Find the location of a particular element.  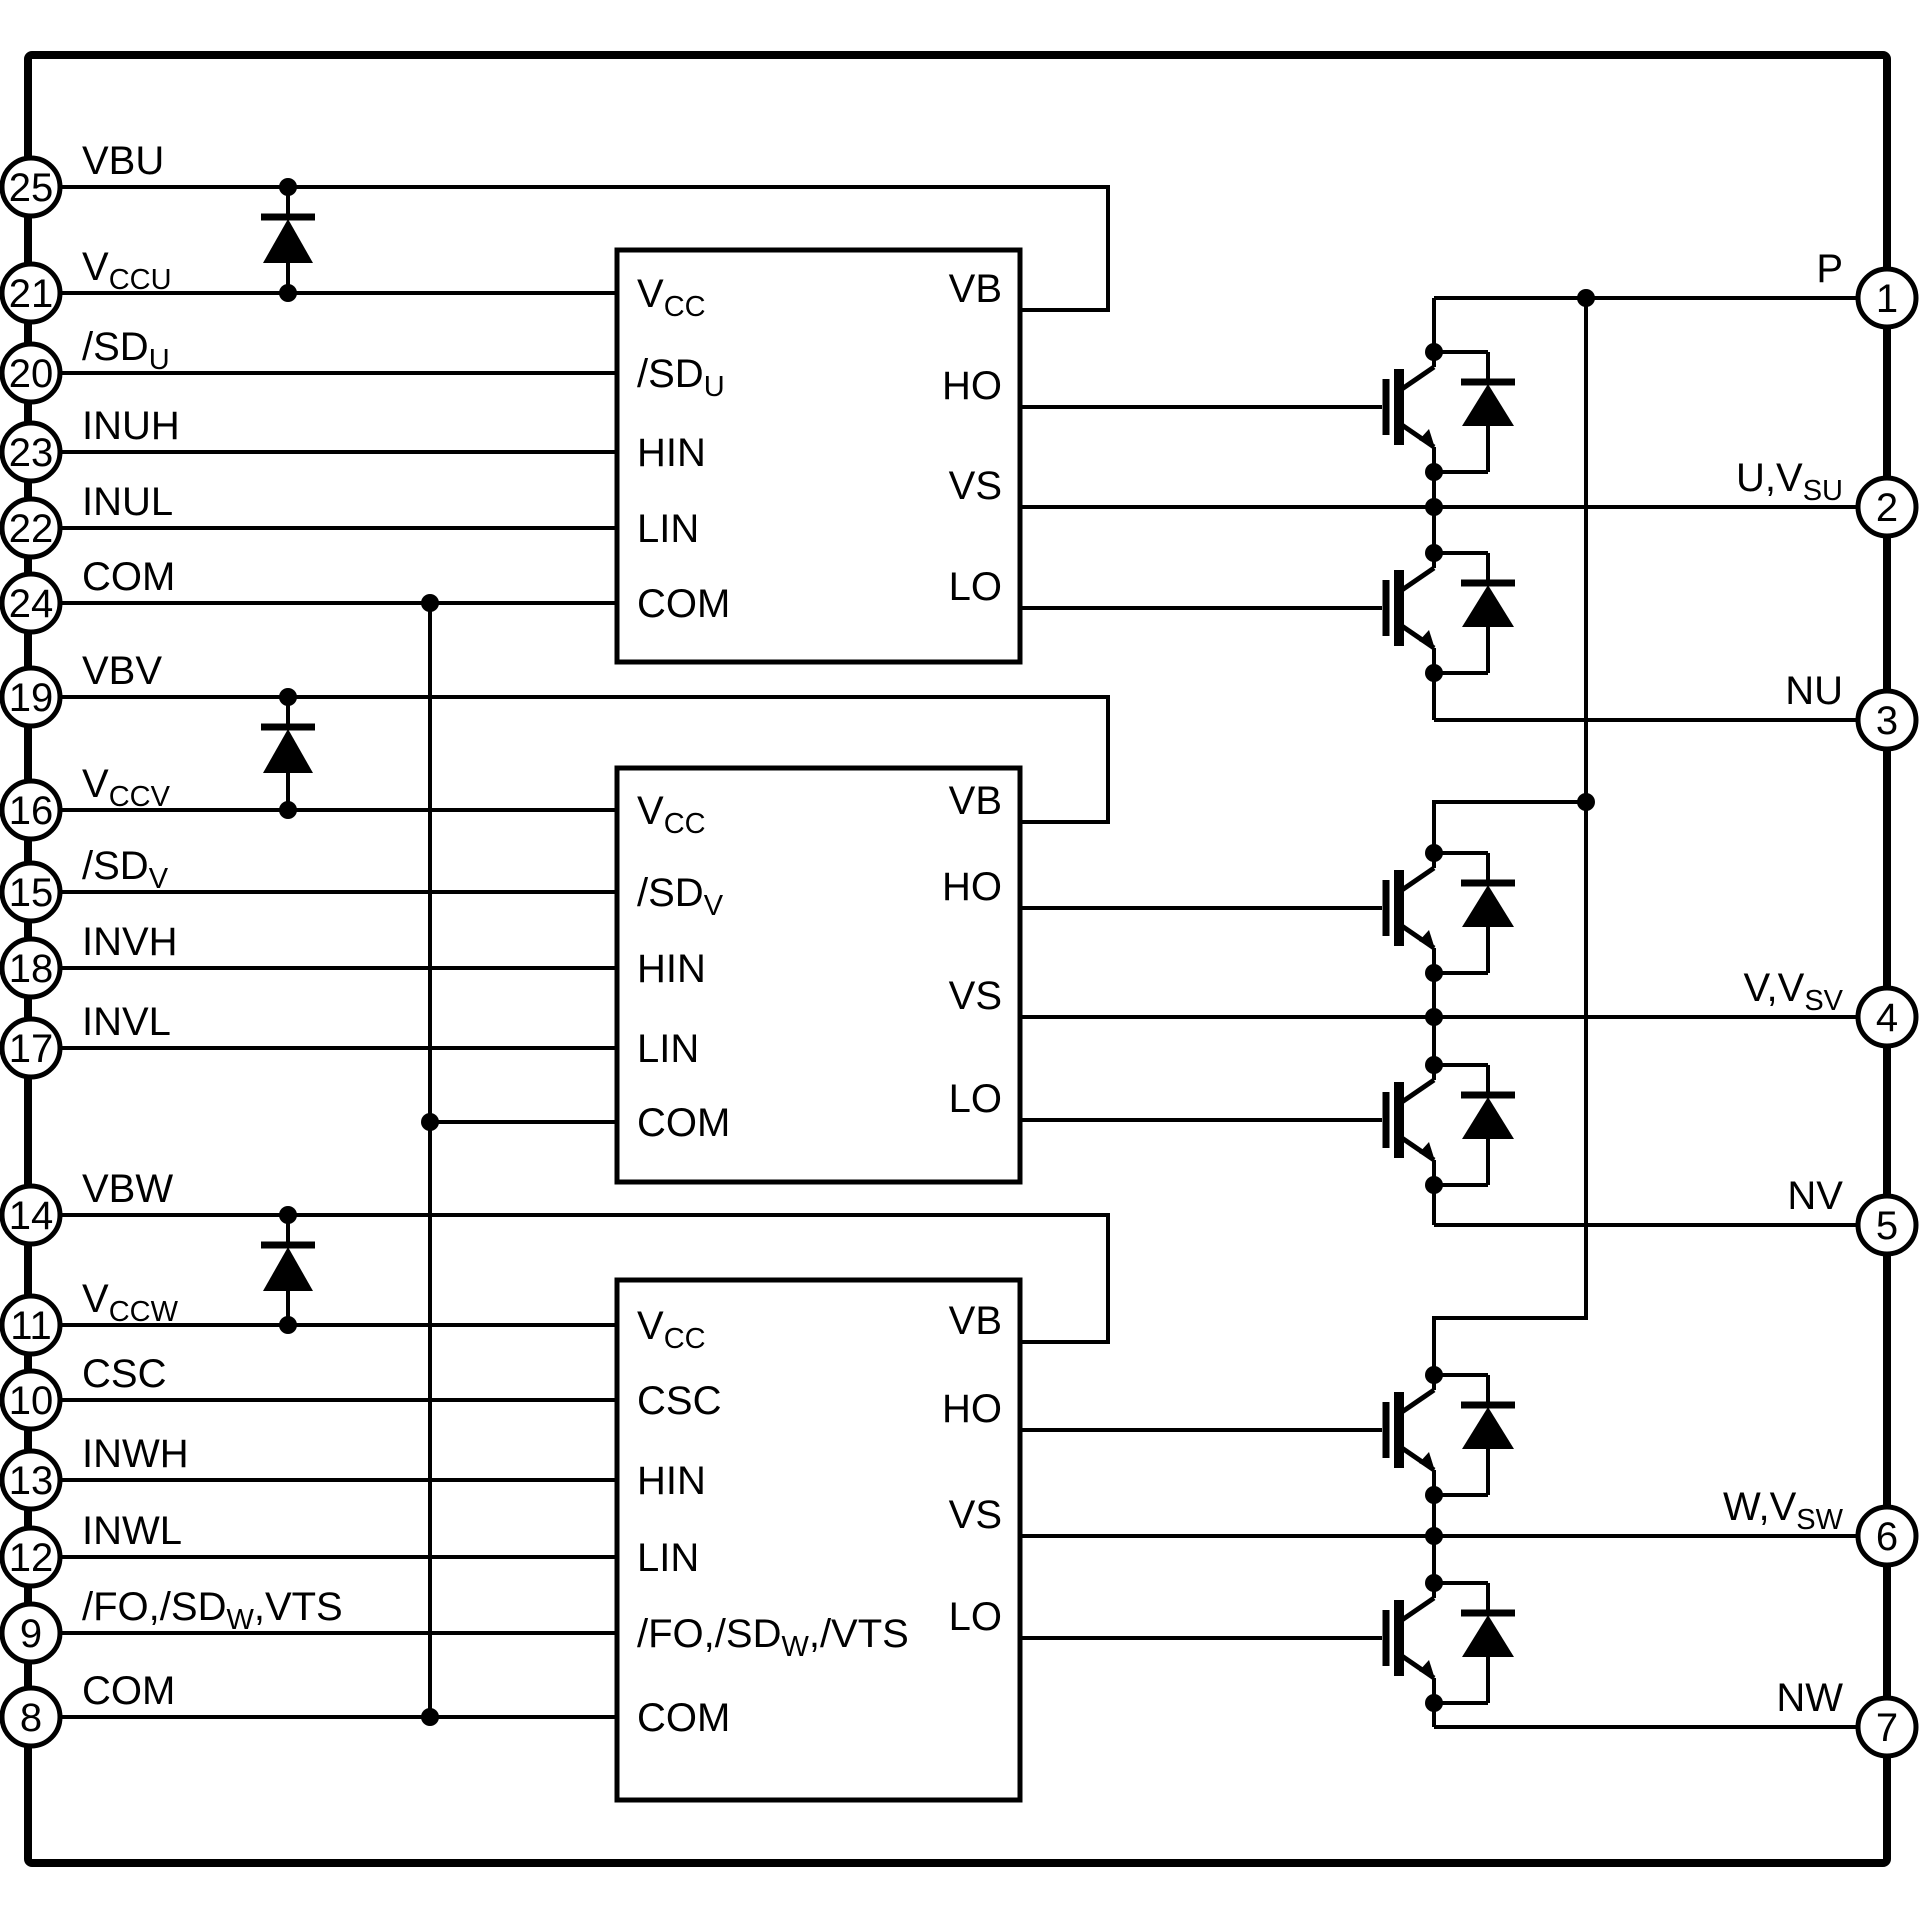

gate-driver-w-pin-label: VB is located at coordinates (975, 1321).